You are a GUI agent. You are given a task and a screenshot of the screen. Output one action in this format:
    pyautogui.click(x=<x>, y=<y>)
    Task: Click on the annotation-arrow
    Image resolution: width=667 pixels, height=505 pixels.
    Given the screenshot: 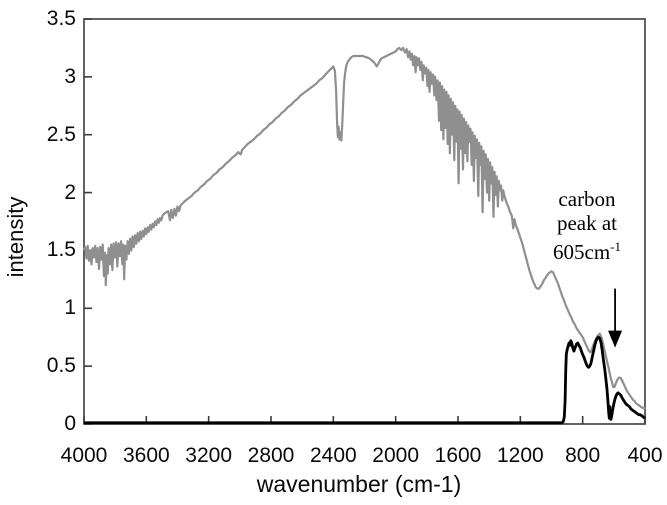 What is the action you would take?
    pyautogui.click(x=615, y=318)
    